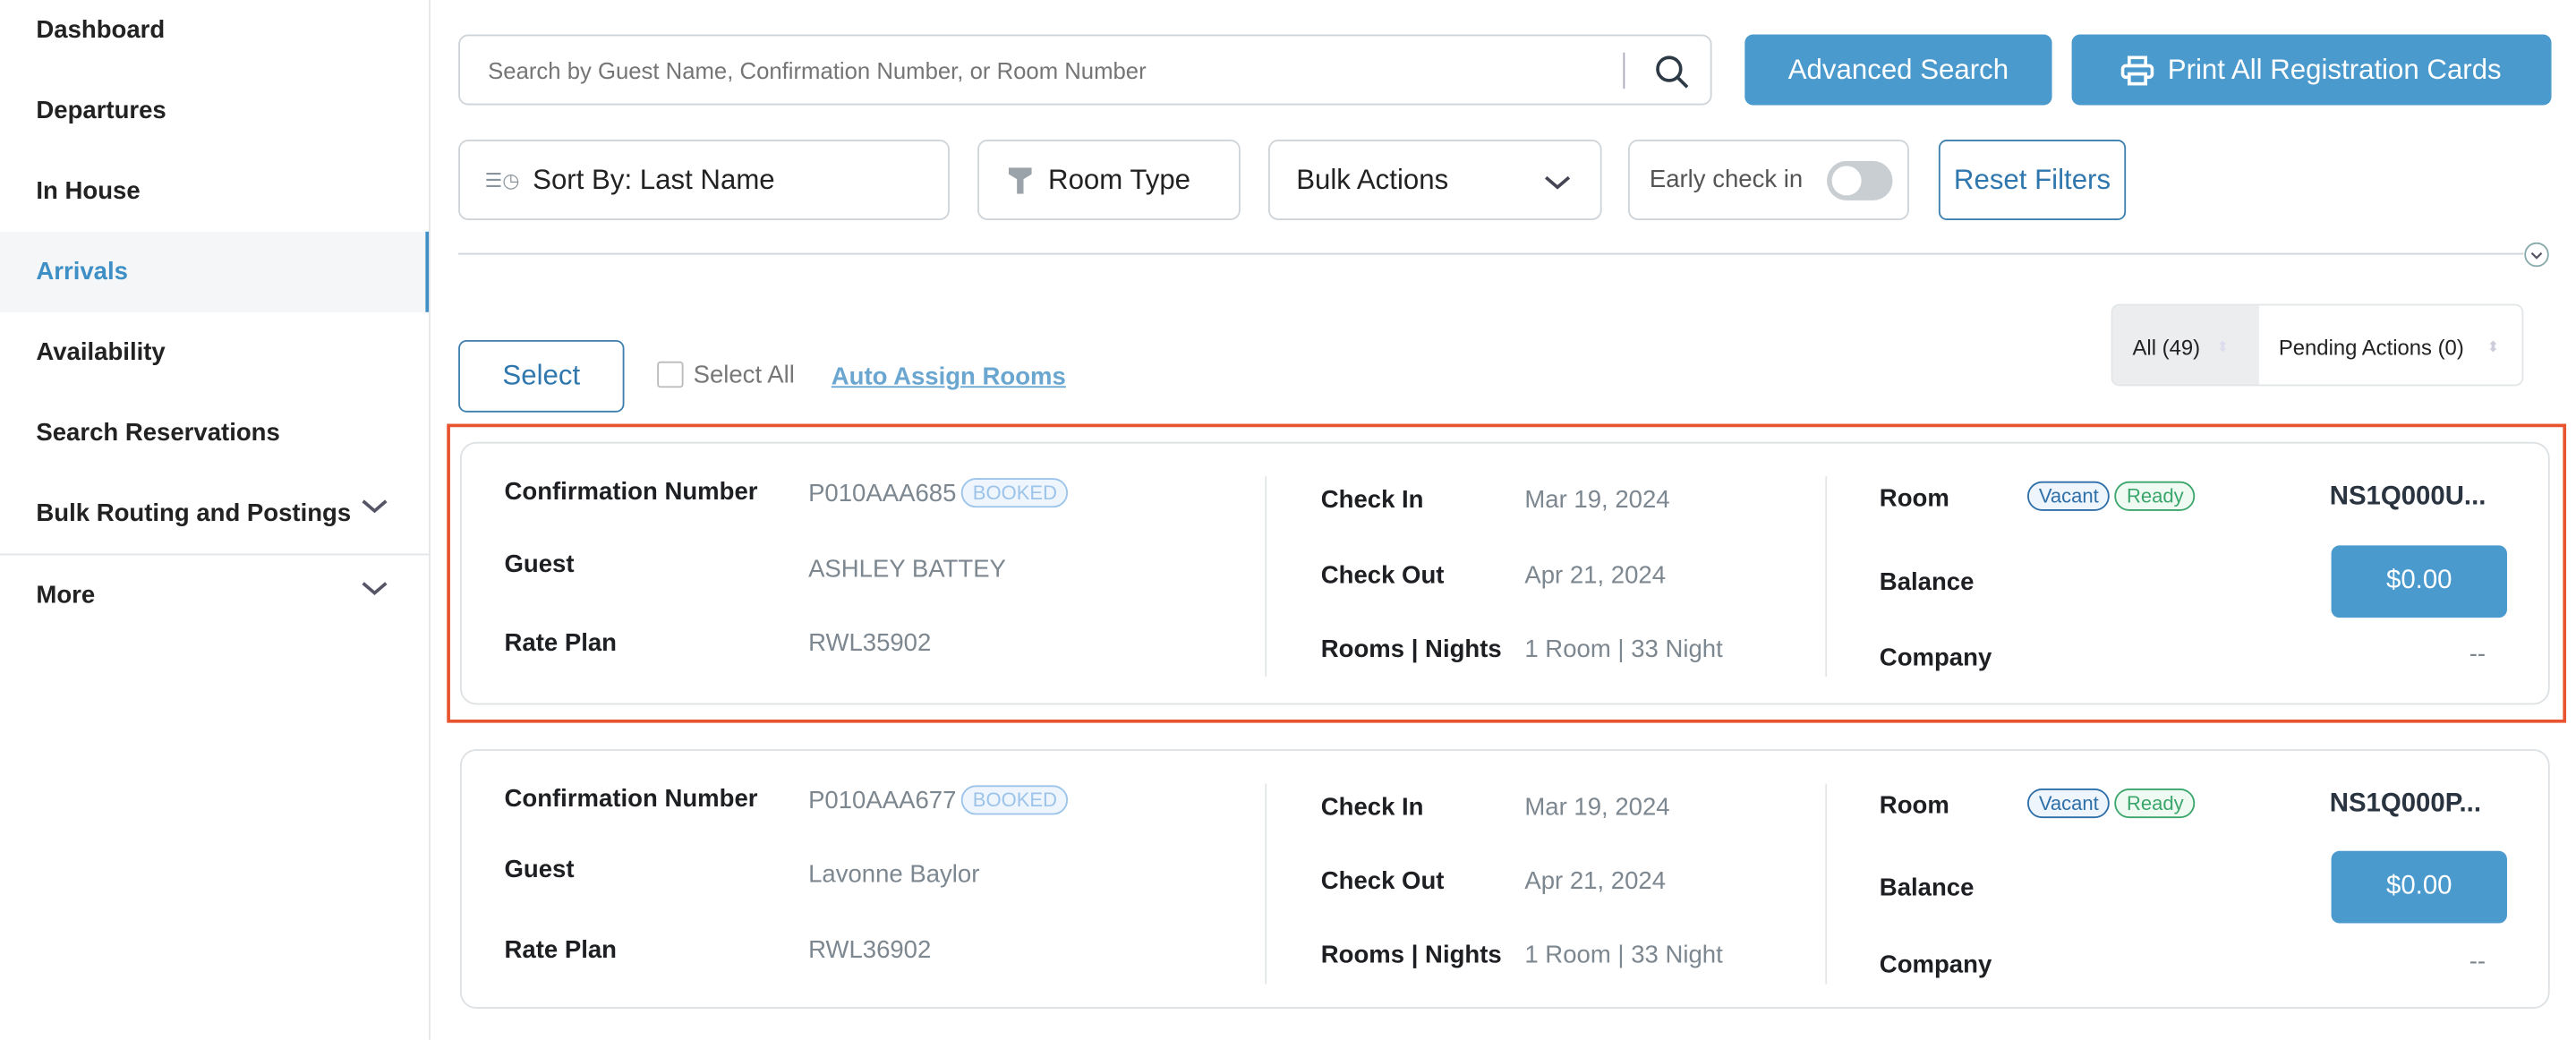 This screenshot has width=2576, height=1040. Describe the element at coordinates (214, 111) in the screenshot. I see `sidebar-item-departures: Departures` at that location.